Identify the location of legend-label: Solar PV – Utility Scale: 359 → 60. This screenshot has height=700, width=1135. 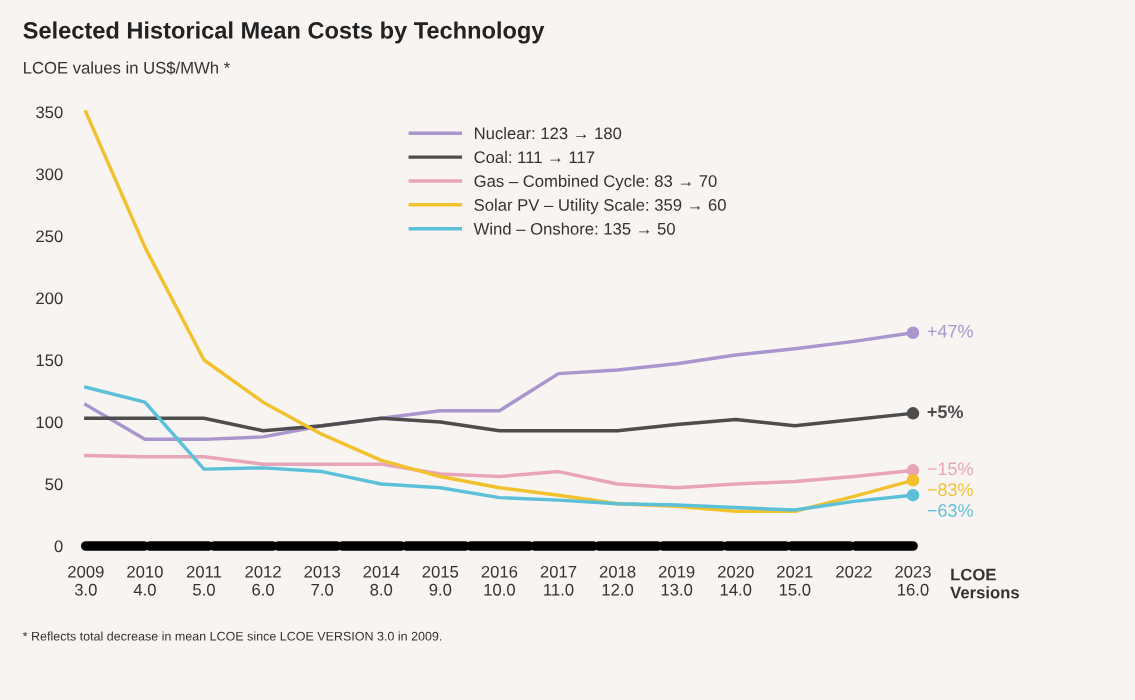
(600, 206).